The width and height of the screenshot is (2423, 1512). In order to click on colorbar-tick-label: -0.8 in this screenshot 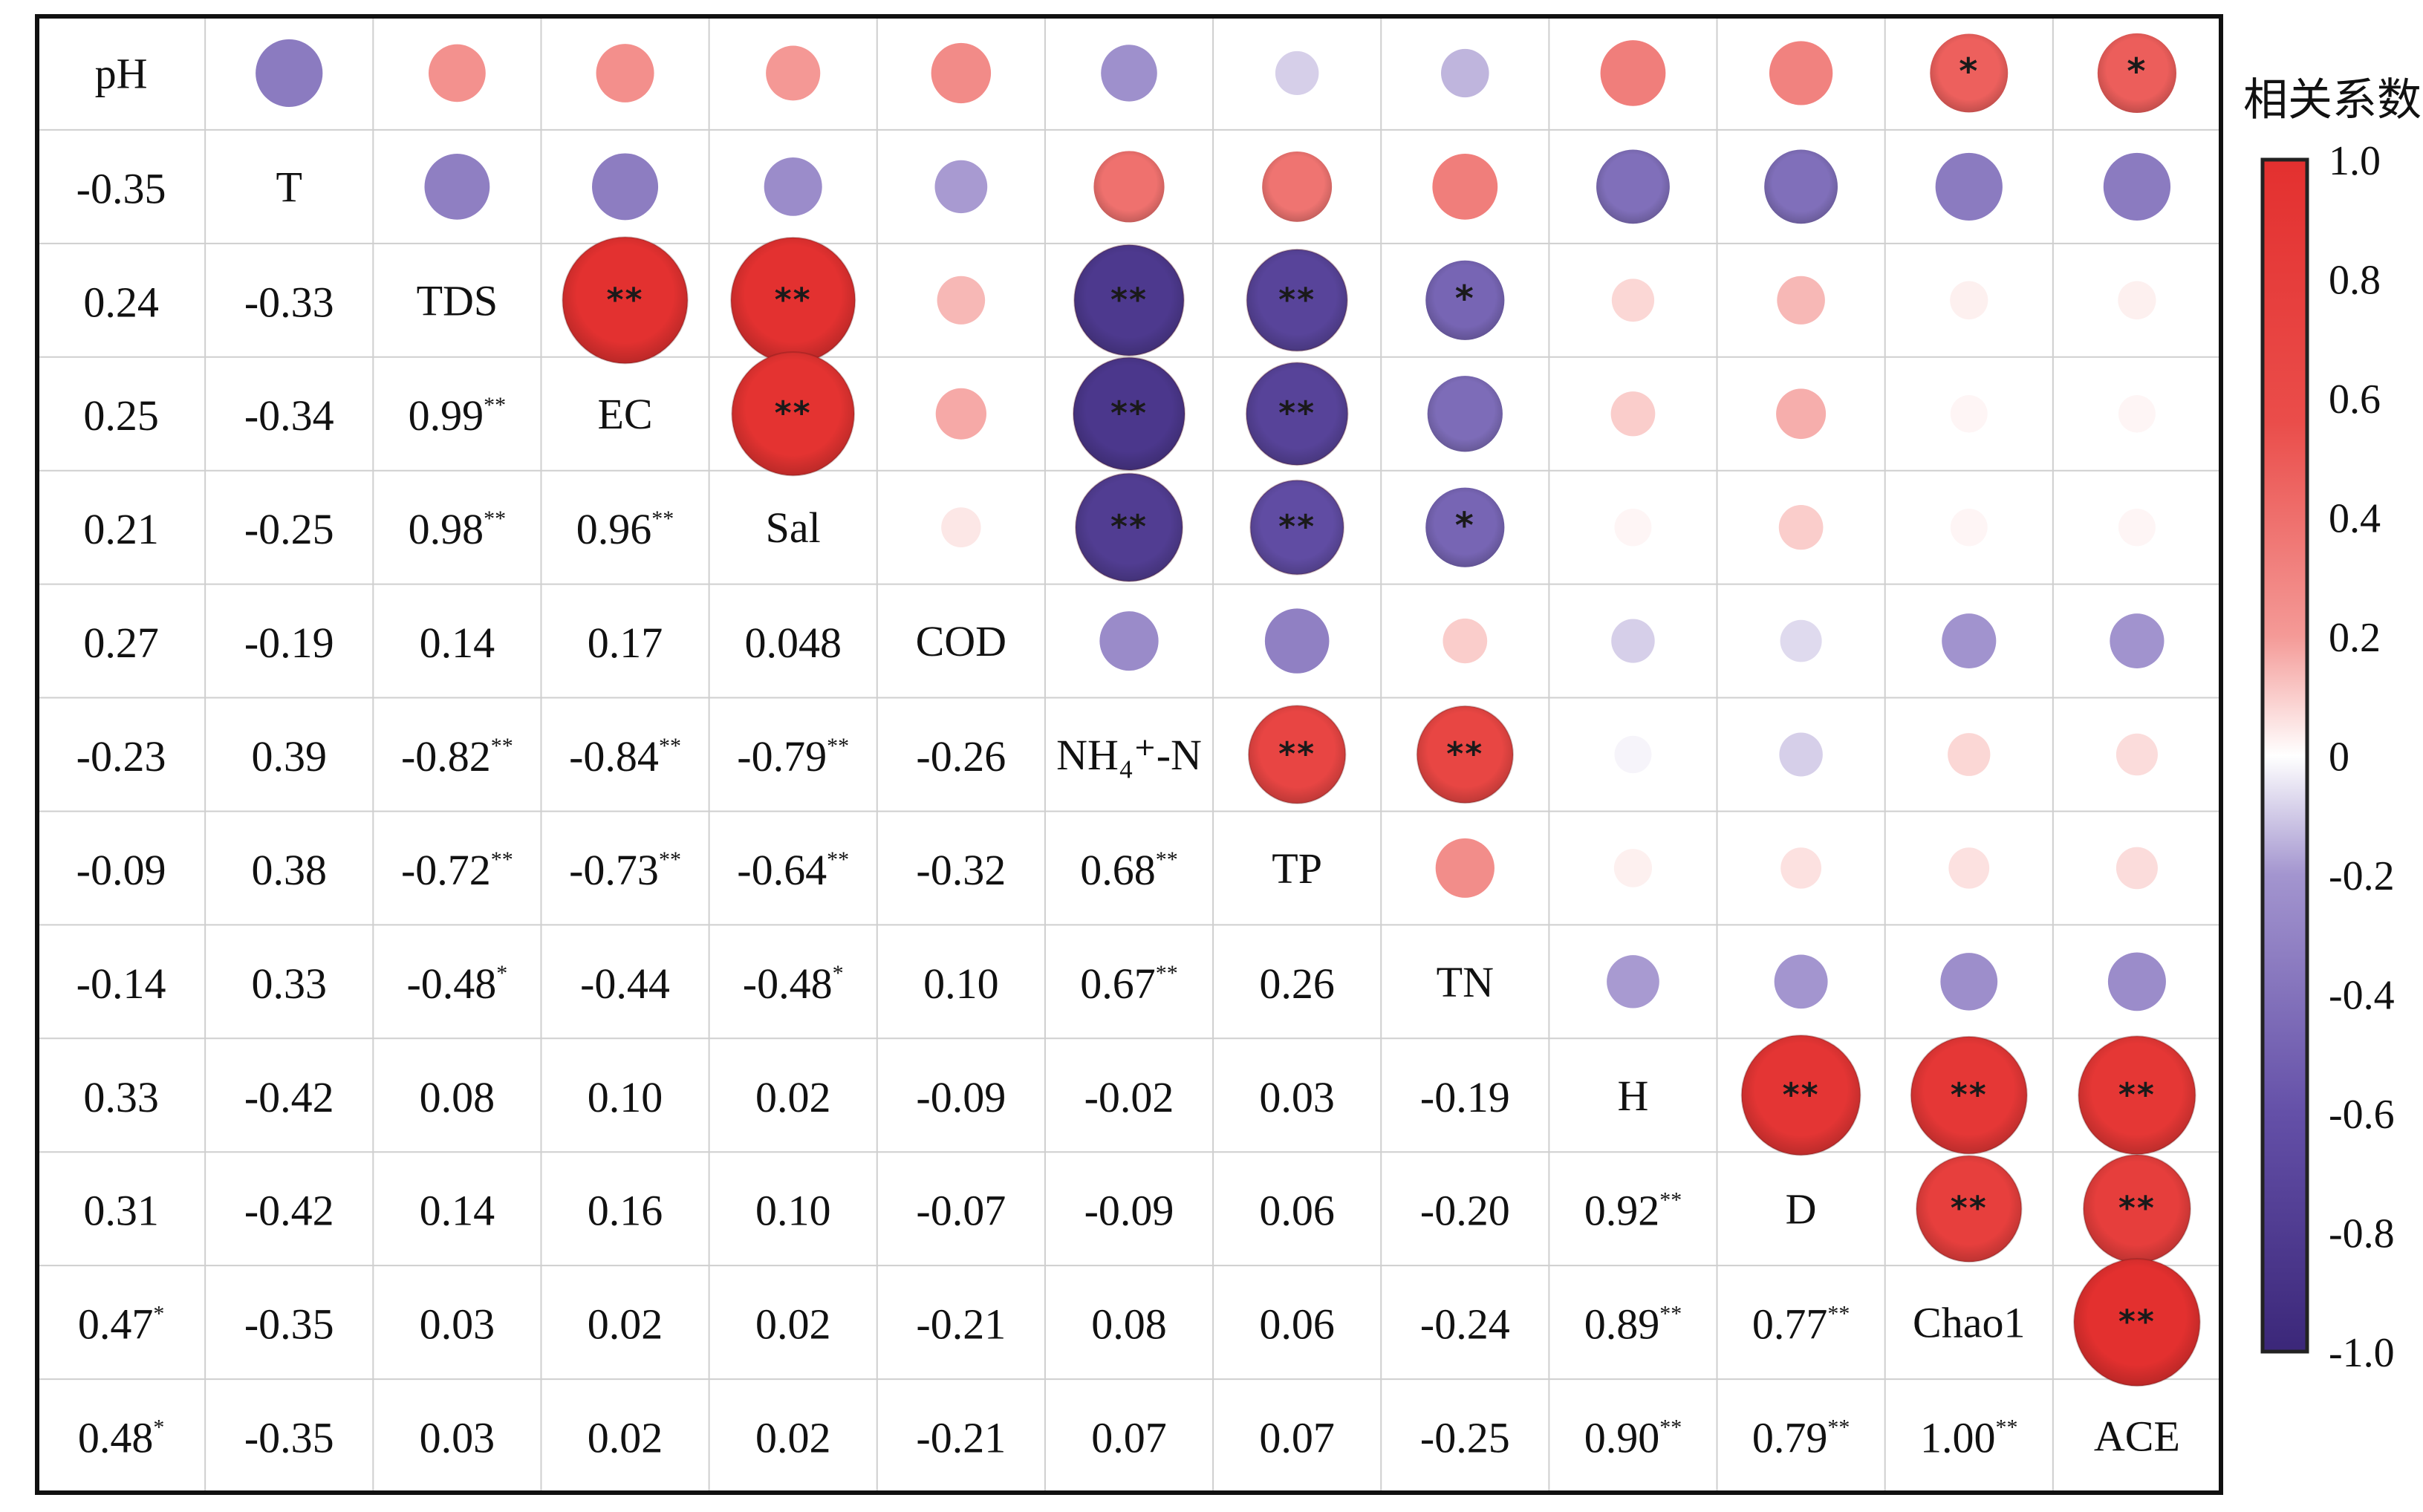, I will do `click(2362, 1234)`.